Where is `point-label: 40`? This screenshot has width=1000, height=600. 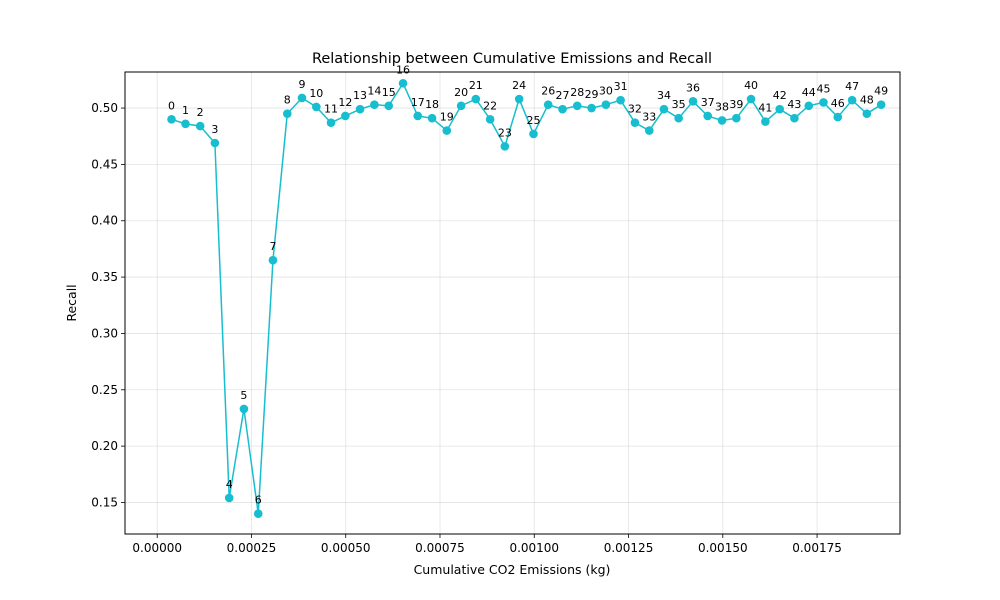 point-label: 40 is located at coordinates (751, 85).